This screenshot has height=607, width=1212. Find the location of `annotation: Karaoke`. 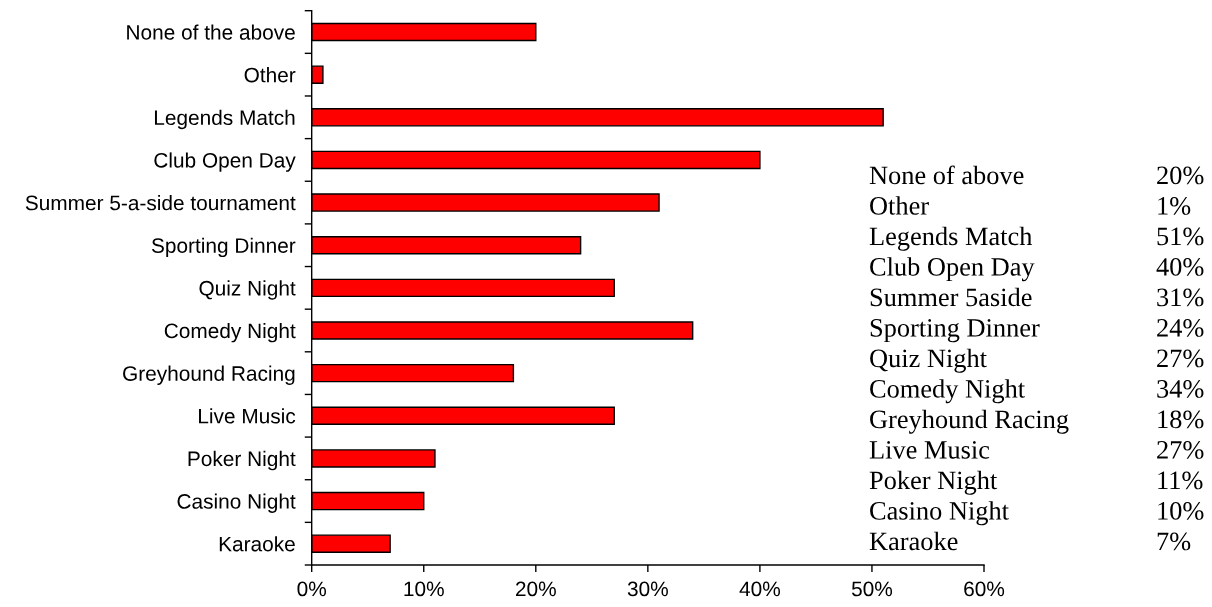

annotation: Karaoke is located at coordinates (913, 541).